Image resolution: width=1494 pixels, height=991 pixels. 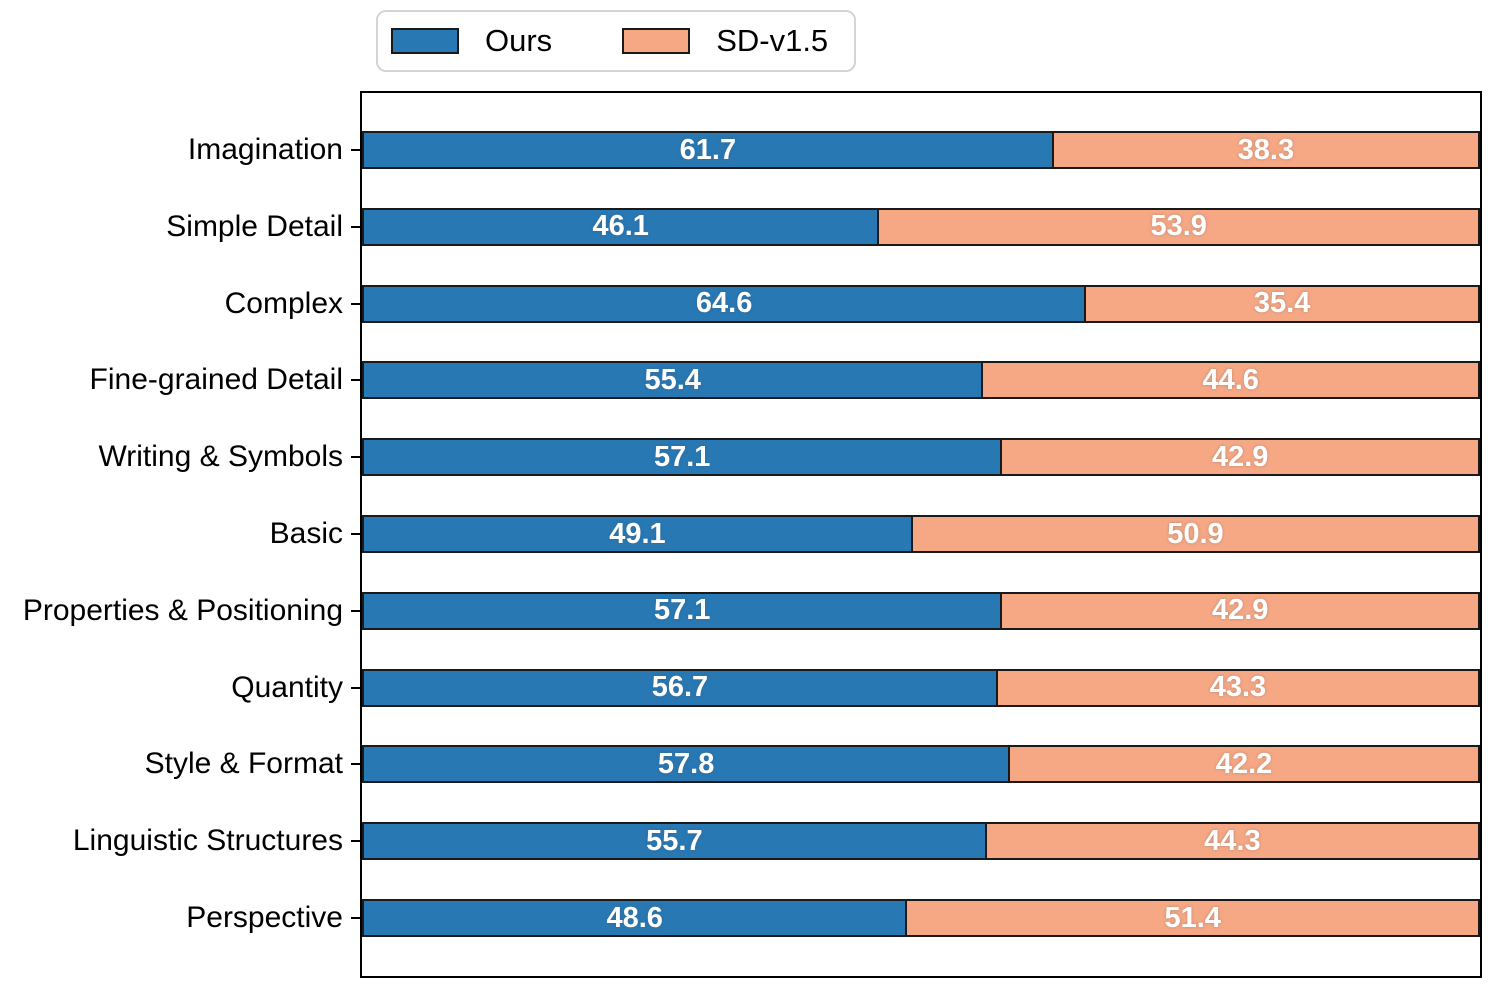 I want to click on legend-item-1: SD-v1.5, so click(x=725, y=41).